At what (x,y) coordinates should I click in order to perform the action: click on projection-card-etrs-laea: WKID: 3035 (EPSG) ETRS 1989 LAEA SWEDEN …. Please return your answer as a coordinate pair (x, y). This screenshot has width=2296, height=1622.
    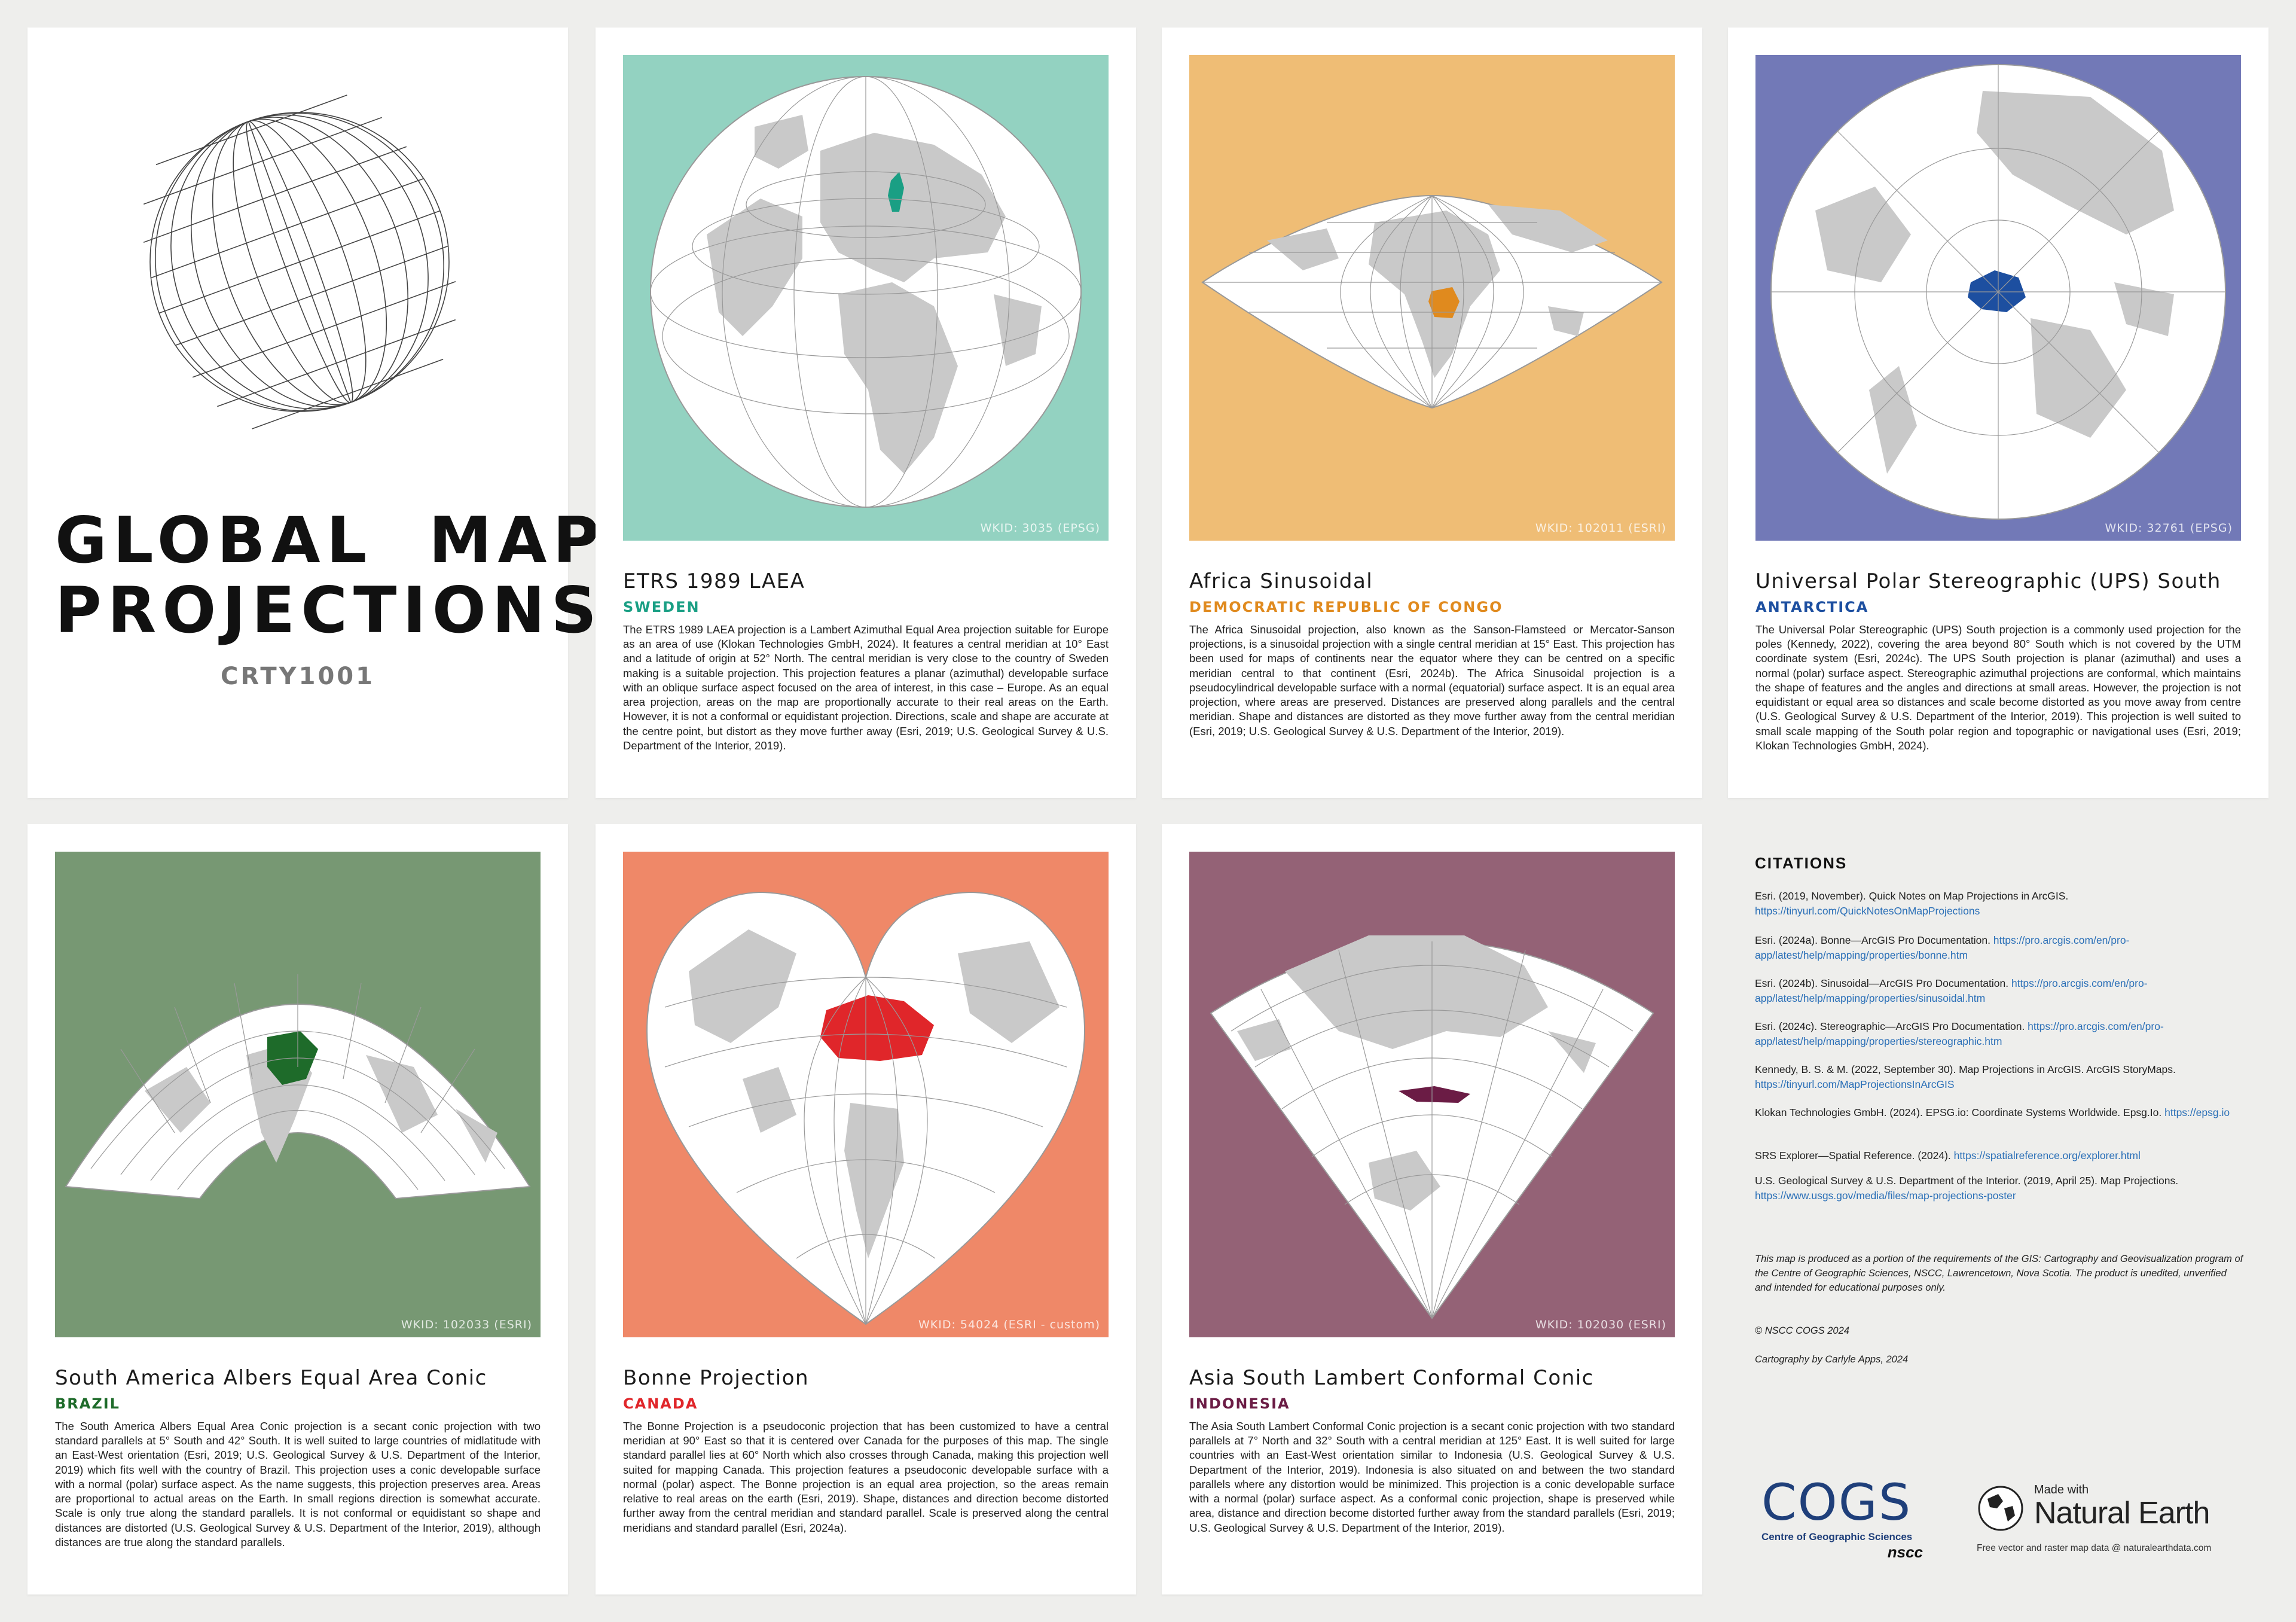
    Looking at the image, I should click on (866, 413).